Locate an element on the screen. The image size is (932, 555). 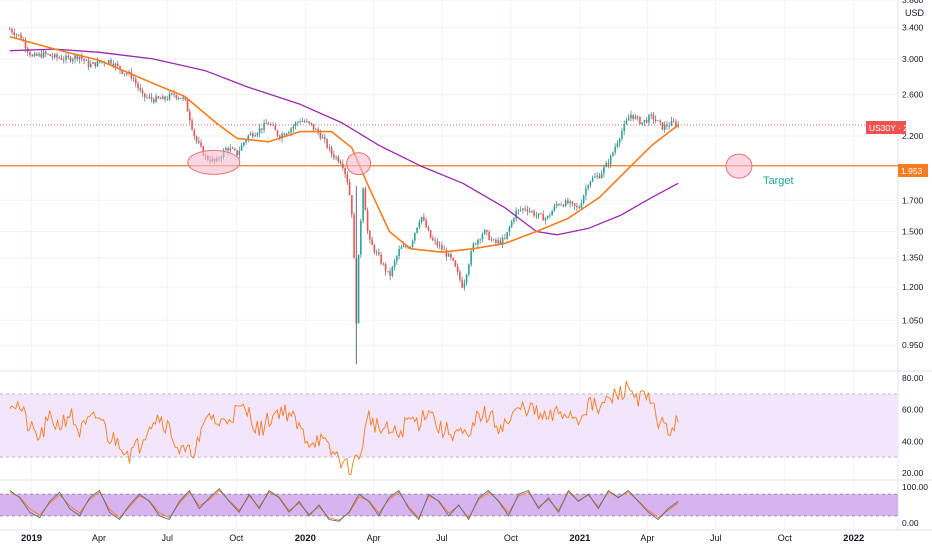
x-tick-label: Apr is located at coordinates (647, 538).